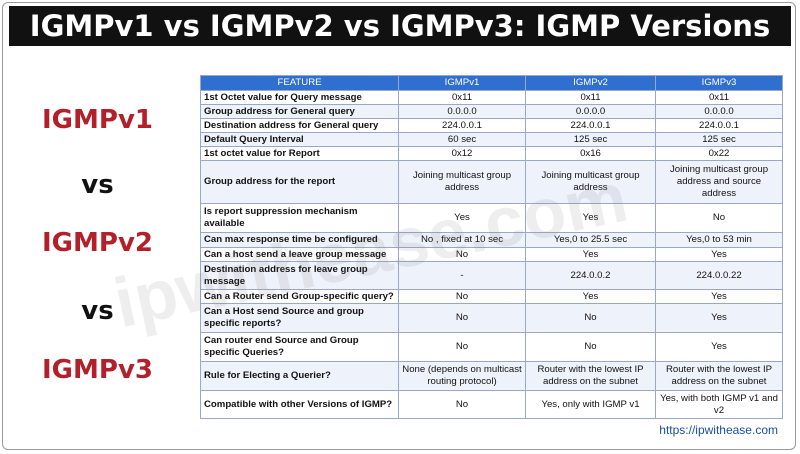 Image resolution: width=800 pixels, height=454 pixels. What do you see at coordinates (590, 404) in the screenshot?
I see `table-cell: Yes, only with IGMP v1` at bounding box center [590, 404].